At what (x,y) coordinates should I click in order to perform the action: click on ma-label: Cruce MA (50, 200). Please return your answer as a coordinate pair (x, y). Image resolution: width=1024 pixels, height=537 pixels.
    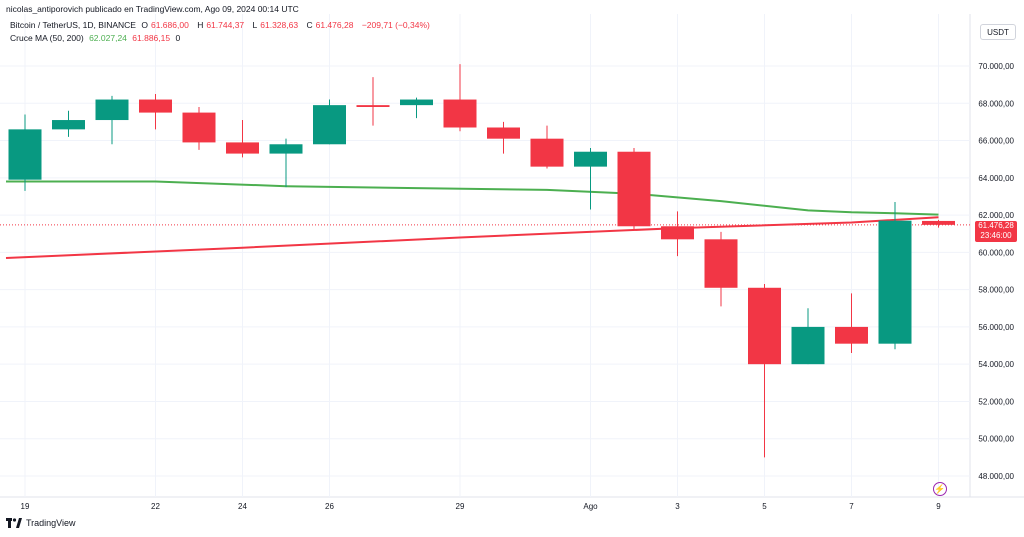
    Looking at the image, I should click on (47, 38).